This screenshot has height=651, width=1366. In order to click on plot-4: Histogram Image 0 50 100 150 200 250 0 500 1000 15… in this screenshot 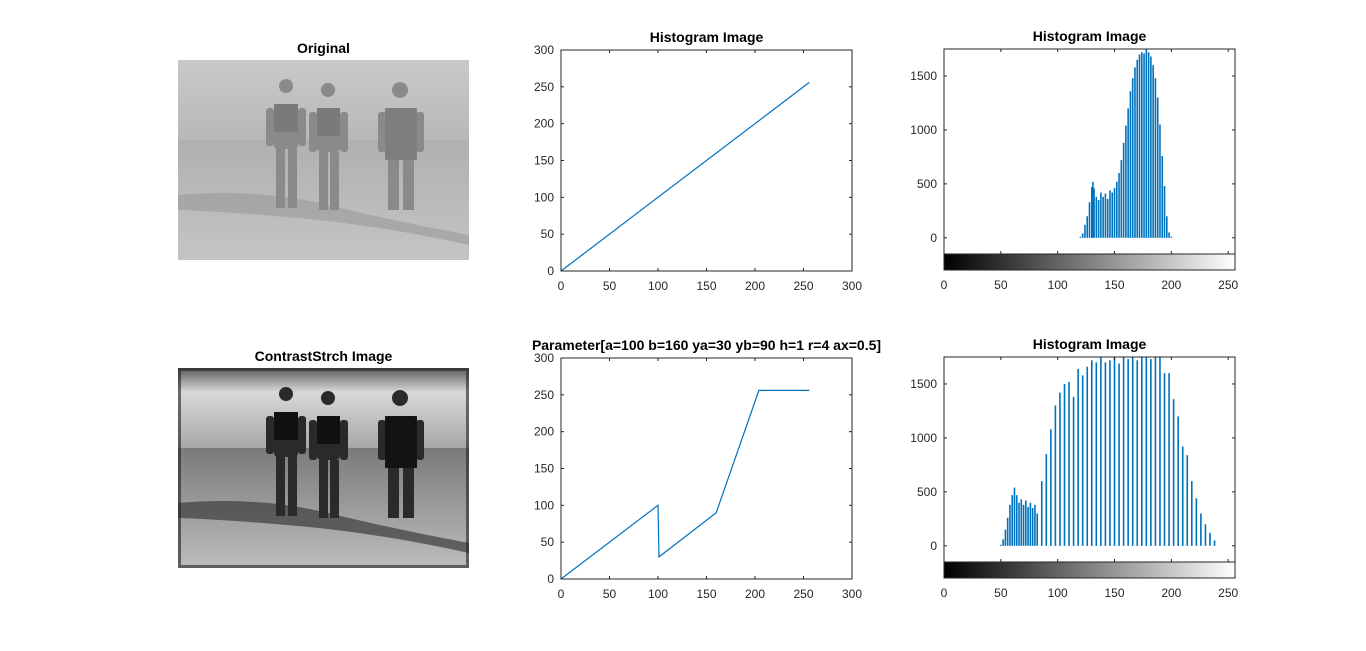, I will do `click(1074, 468)`.